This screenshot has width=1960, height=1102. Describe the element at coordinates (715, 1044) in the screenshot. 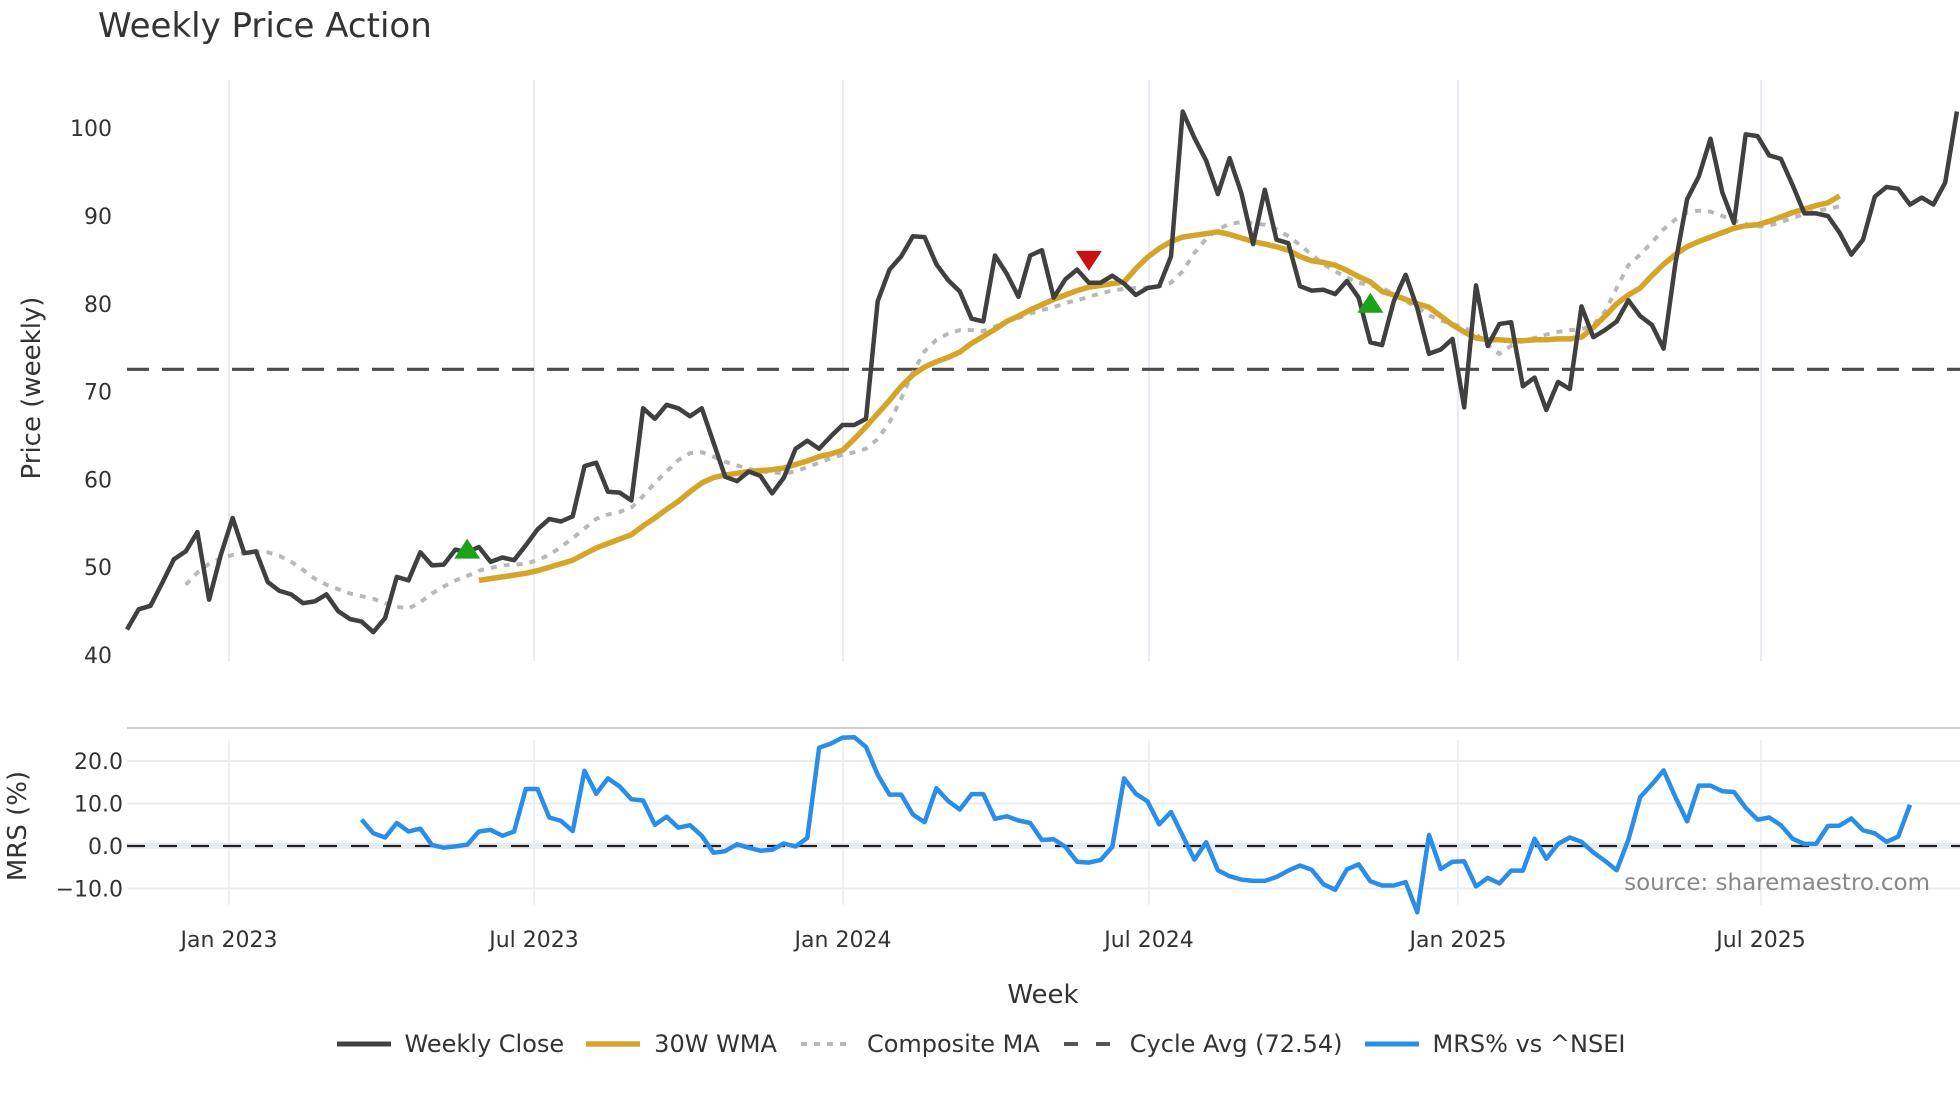

I see `legend-label: 30W WMA` at that location.